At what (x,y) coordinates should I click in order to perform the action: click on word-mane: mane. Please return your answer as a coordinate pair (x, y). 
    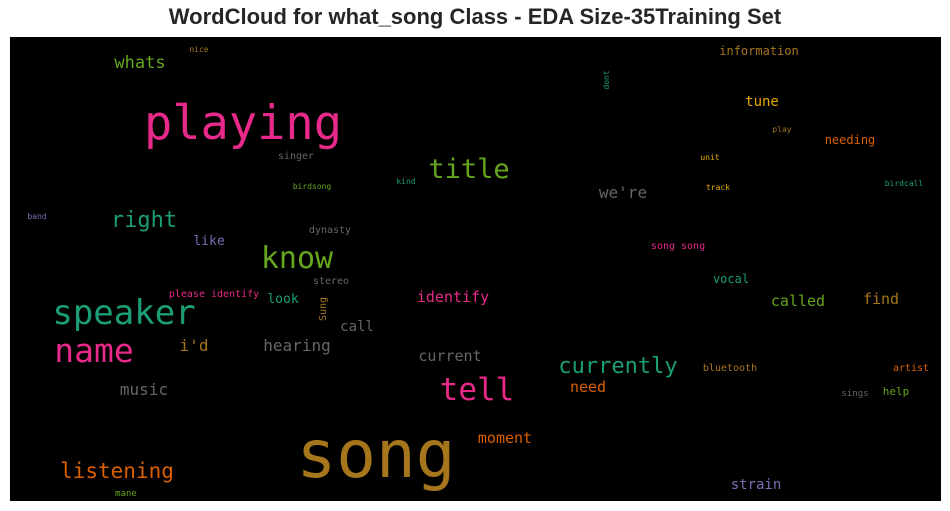
    Looking at the image, I should click on (126, 494).